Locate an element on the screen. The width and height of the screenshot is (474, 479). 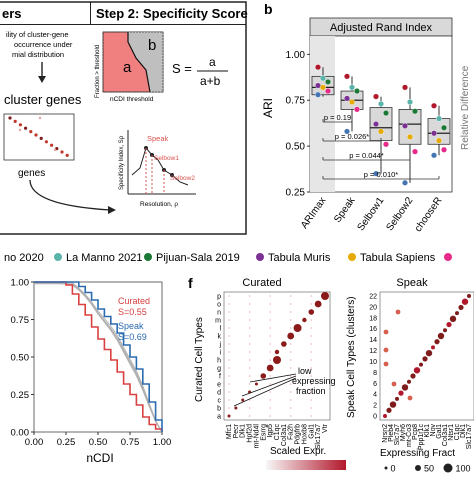
right-ylabel: Speak Cell Types (clusters) is located at coordinates (351, 357).